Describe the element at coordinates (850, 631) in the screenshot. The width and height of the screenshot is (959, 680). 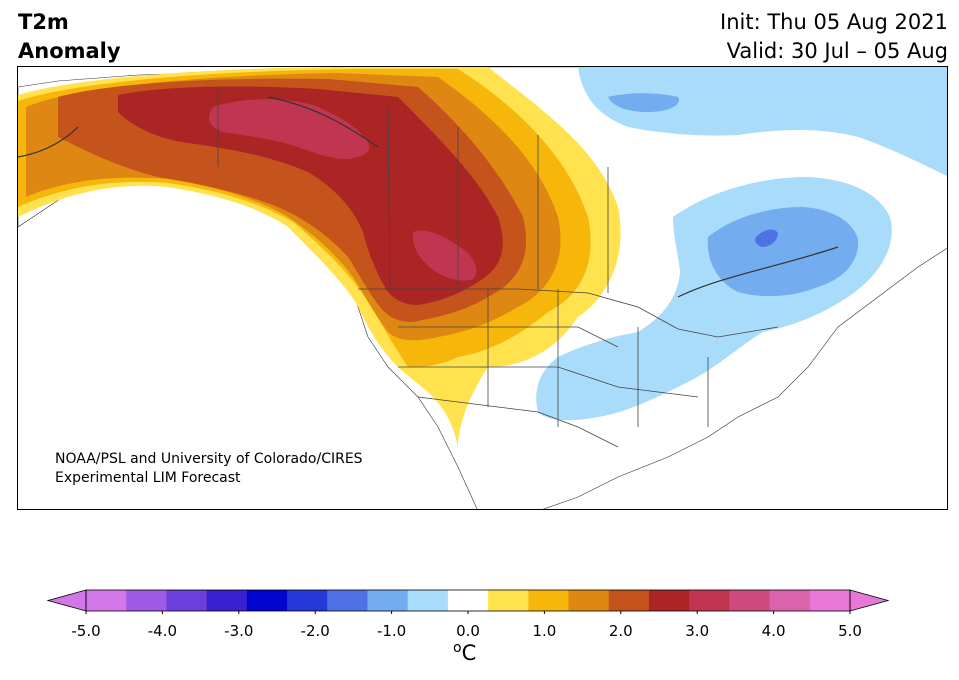
I see `colorbar-tick-label: 5.0` at that location.